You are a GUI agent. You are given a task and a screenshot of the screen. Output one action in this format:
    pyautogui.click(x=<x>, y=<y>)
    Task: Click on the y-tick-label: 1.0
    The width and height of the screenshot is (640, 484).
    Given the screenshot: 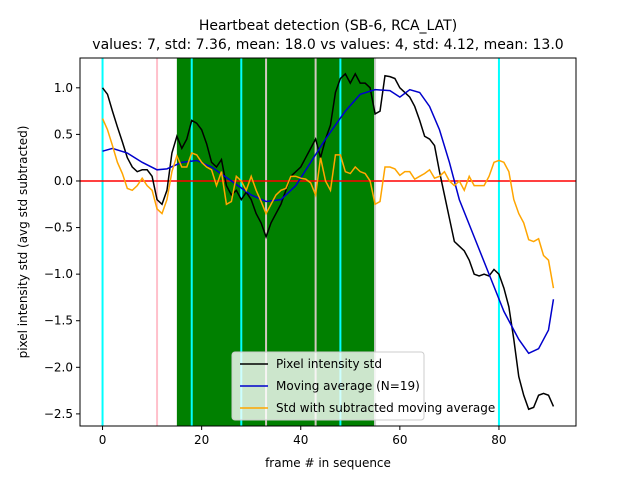 What is the action you would take?
    pyautogui.click(x=63, y=88)
    